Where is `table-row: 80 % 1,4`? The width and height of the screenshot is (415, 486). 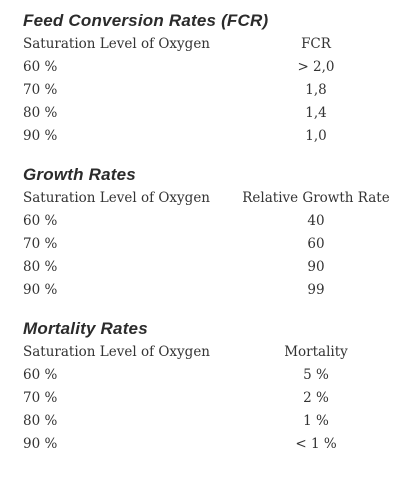 table-row: 80 % 1,4 is located at coordinates (219, 113).